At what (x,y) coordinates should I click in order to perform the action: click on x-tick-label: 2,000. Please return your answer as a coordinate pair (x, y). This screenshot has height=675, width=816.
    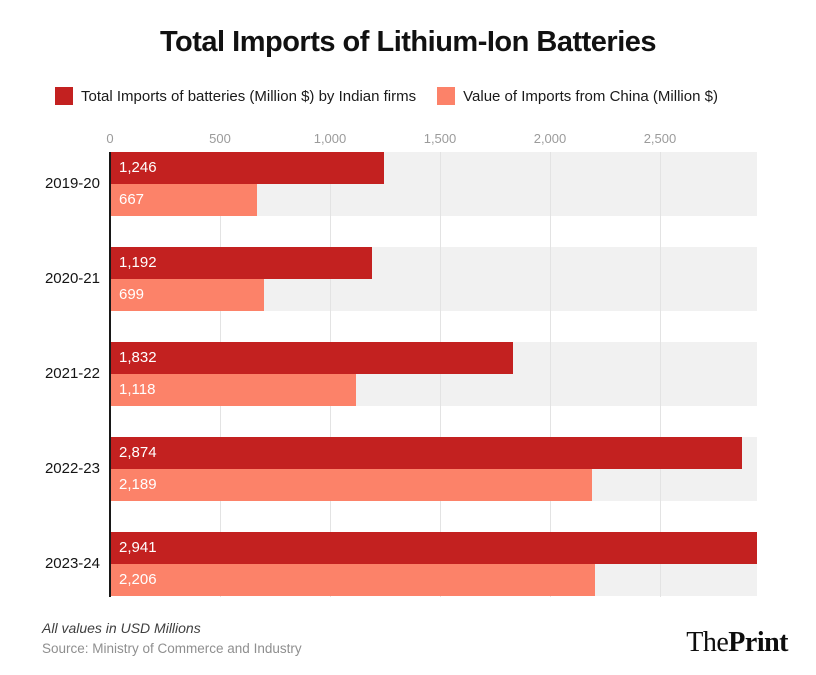
    Looking at the image, I should click on (550, 138).